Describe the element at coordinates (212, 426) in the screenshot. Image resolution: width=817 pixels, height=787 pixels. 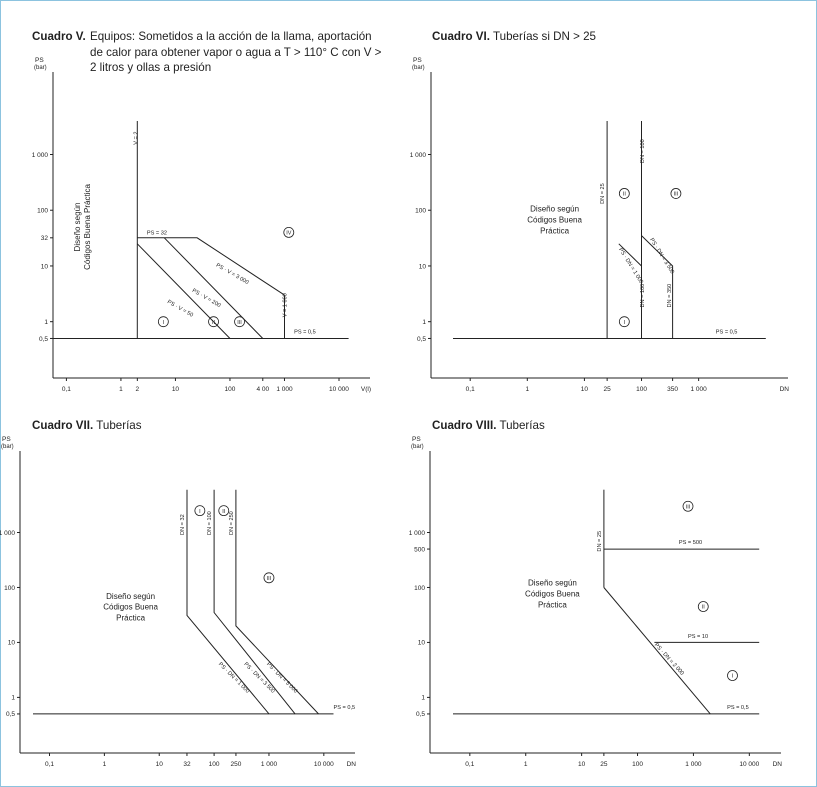
I see `chart-title: Cuadro VII. Tuberías` at that location.